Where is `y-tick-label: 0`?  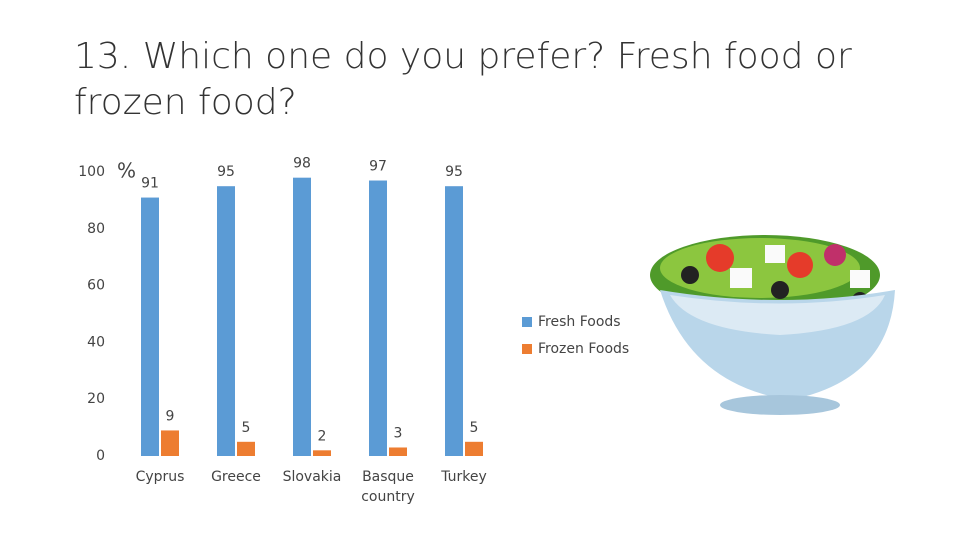 y-tick-label: 0 is located at coordinates (100, 456).